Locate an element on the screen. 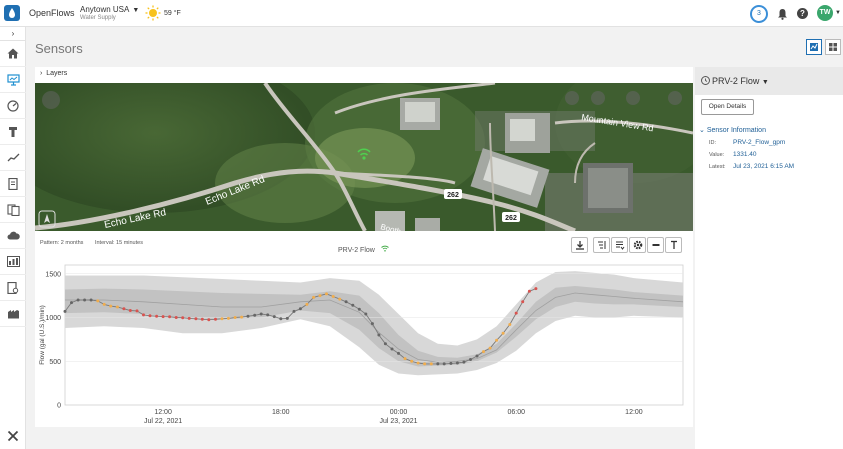 The image size is (843, 449). info-row-latest: Latest: Jul 23, 2021 6:15 AM is located at coordinates (751, 166).